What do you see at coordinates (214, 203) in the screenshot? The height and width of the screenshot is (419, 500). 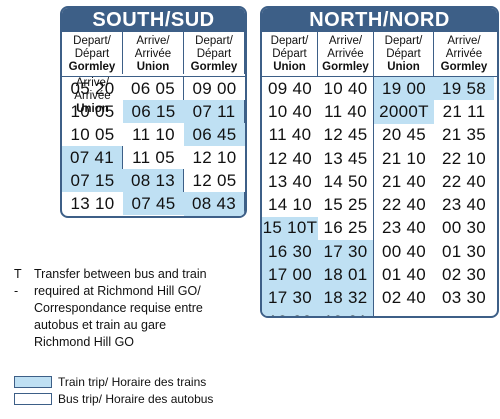 I see `south-time-cell: 08 43` at bounding box center [214, 203].